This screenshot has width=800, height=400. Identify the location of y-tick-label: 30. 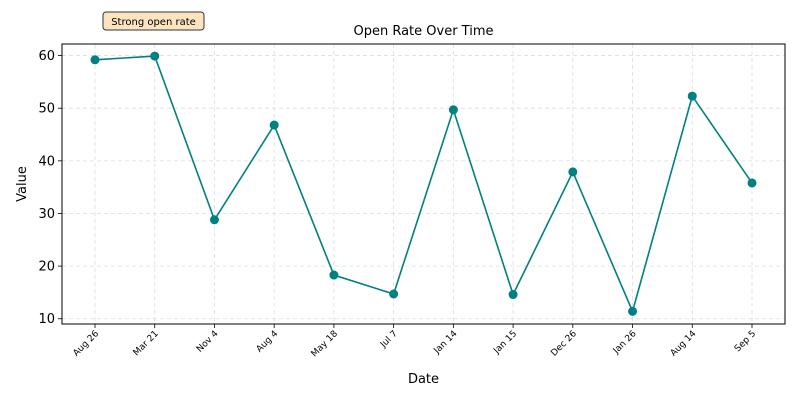
(46, 214).